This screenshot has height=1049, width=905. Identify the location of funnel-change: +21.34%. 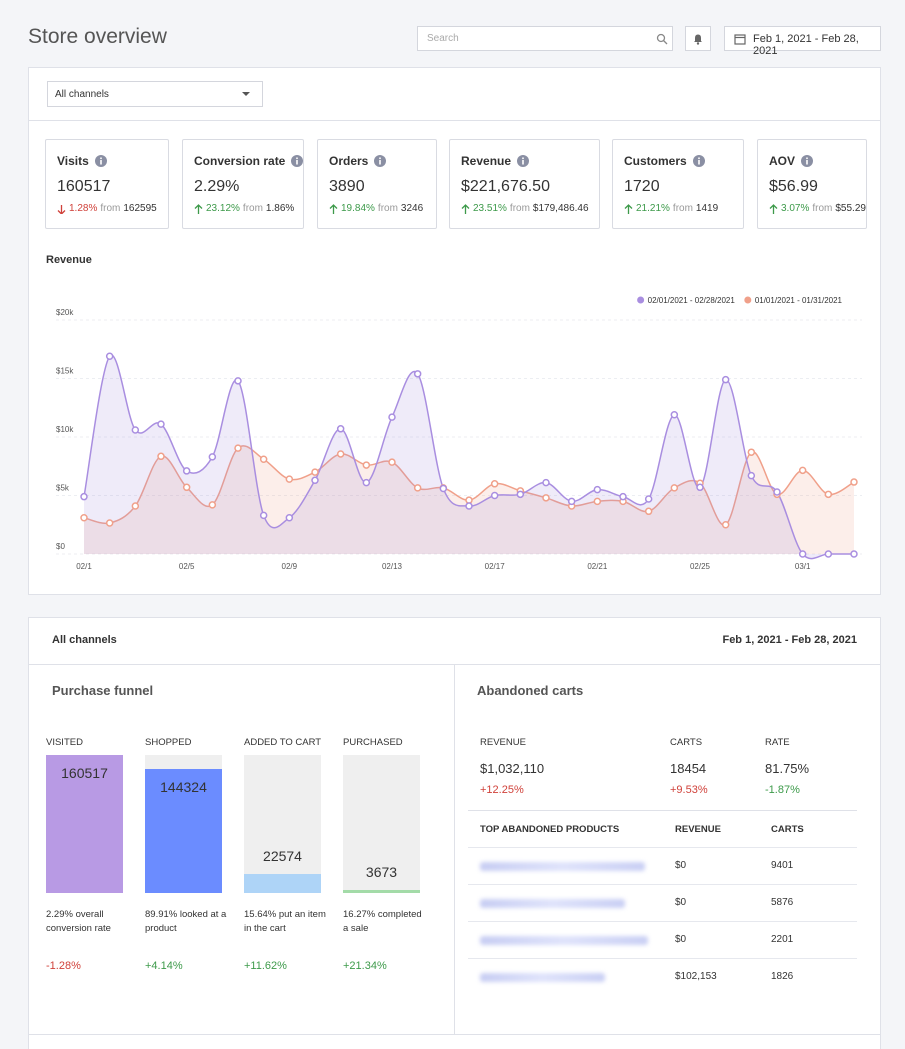
(365, 966).